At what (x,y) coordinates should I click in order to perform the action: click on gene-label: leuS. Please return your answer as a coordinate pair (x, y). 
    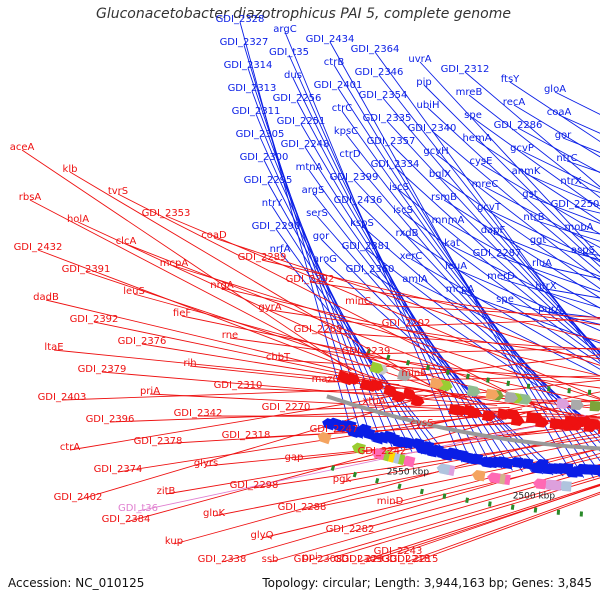
    Looking at the image, I should click on (134, 291).